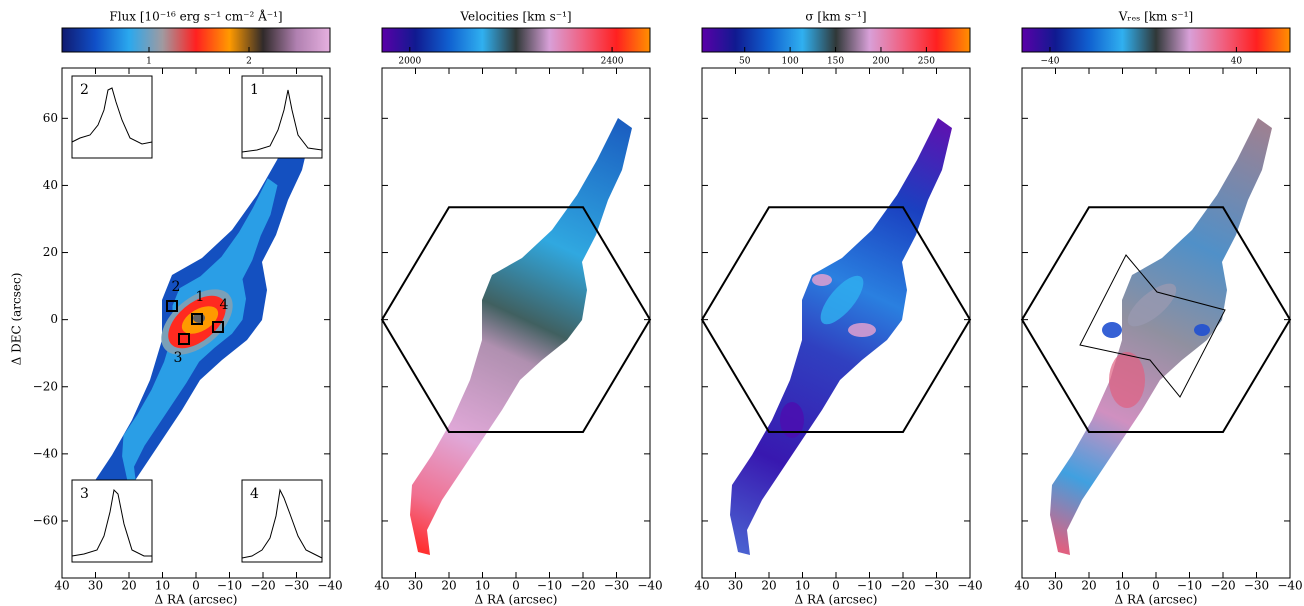  Describe the element at coordinates (54, 319) in the screenshot. I see `y-tick-label: 0` at that location.